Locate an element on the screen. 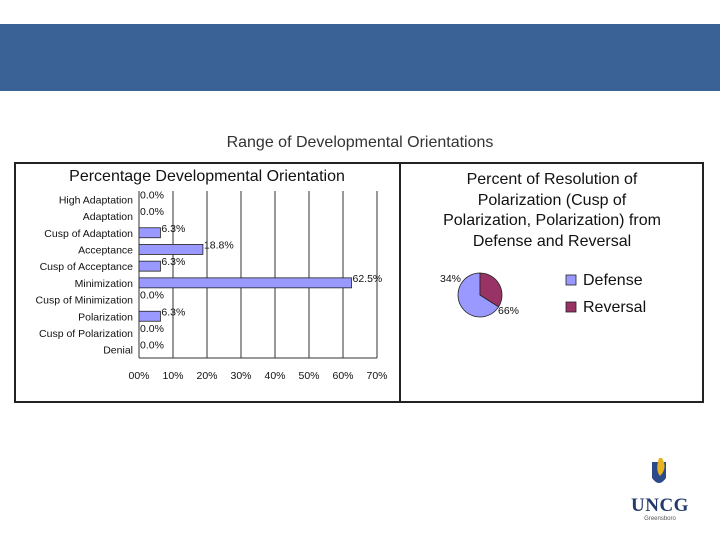 This screenshot has width=720, height=540. pie-title-line: Defense and Reversal is located at coordinates (552, 241).